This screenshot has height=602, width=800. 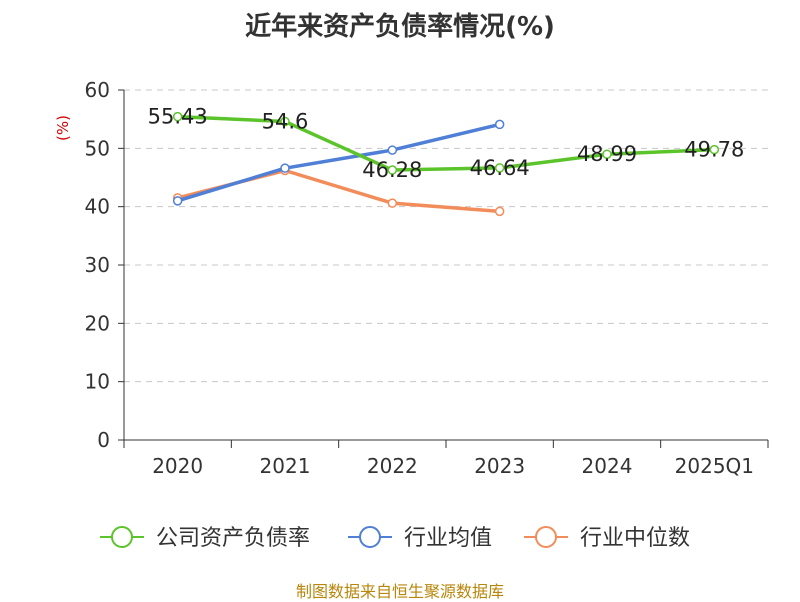 I want to click on data-label: 48.99, so click(x=607, y=154).